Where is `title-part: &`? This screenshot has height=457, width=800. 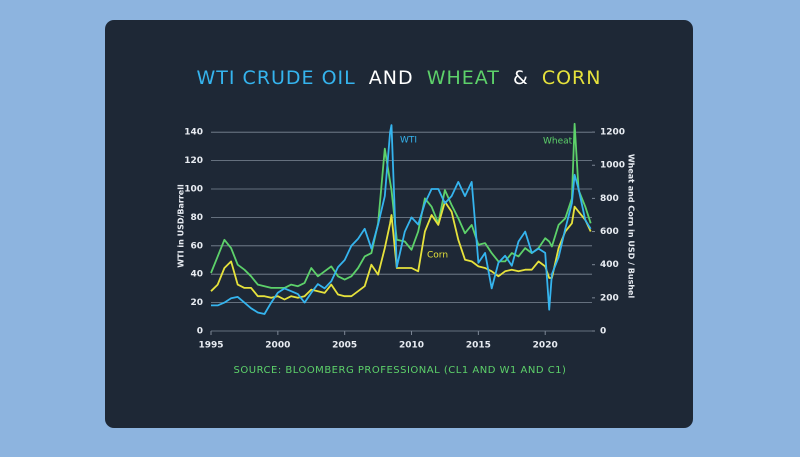
title-part: & is located at coordinates (521, 78).